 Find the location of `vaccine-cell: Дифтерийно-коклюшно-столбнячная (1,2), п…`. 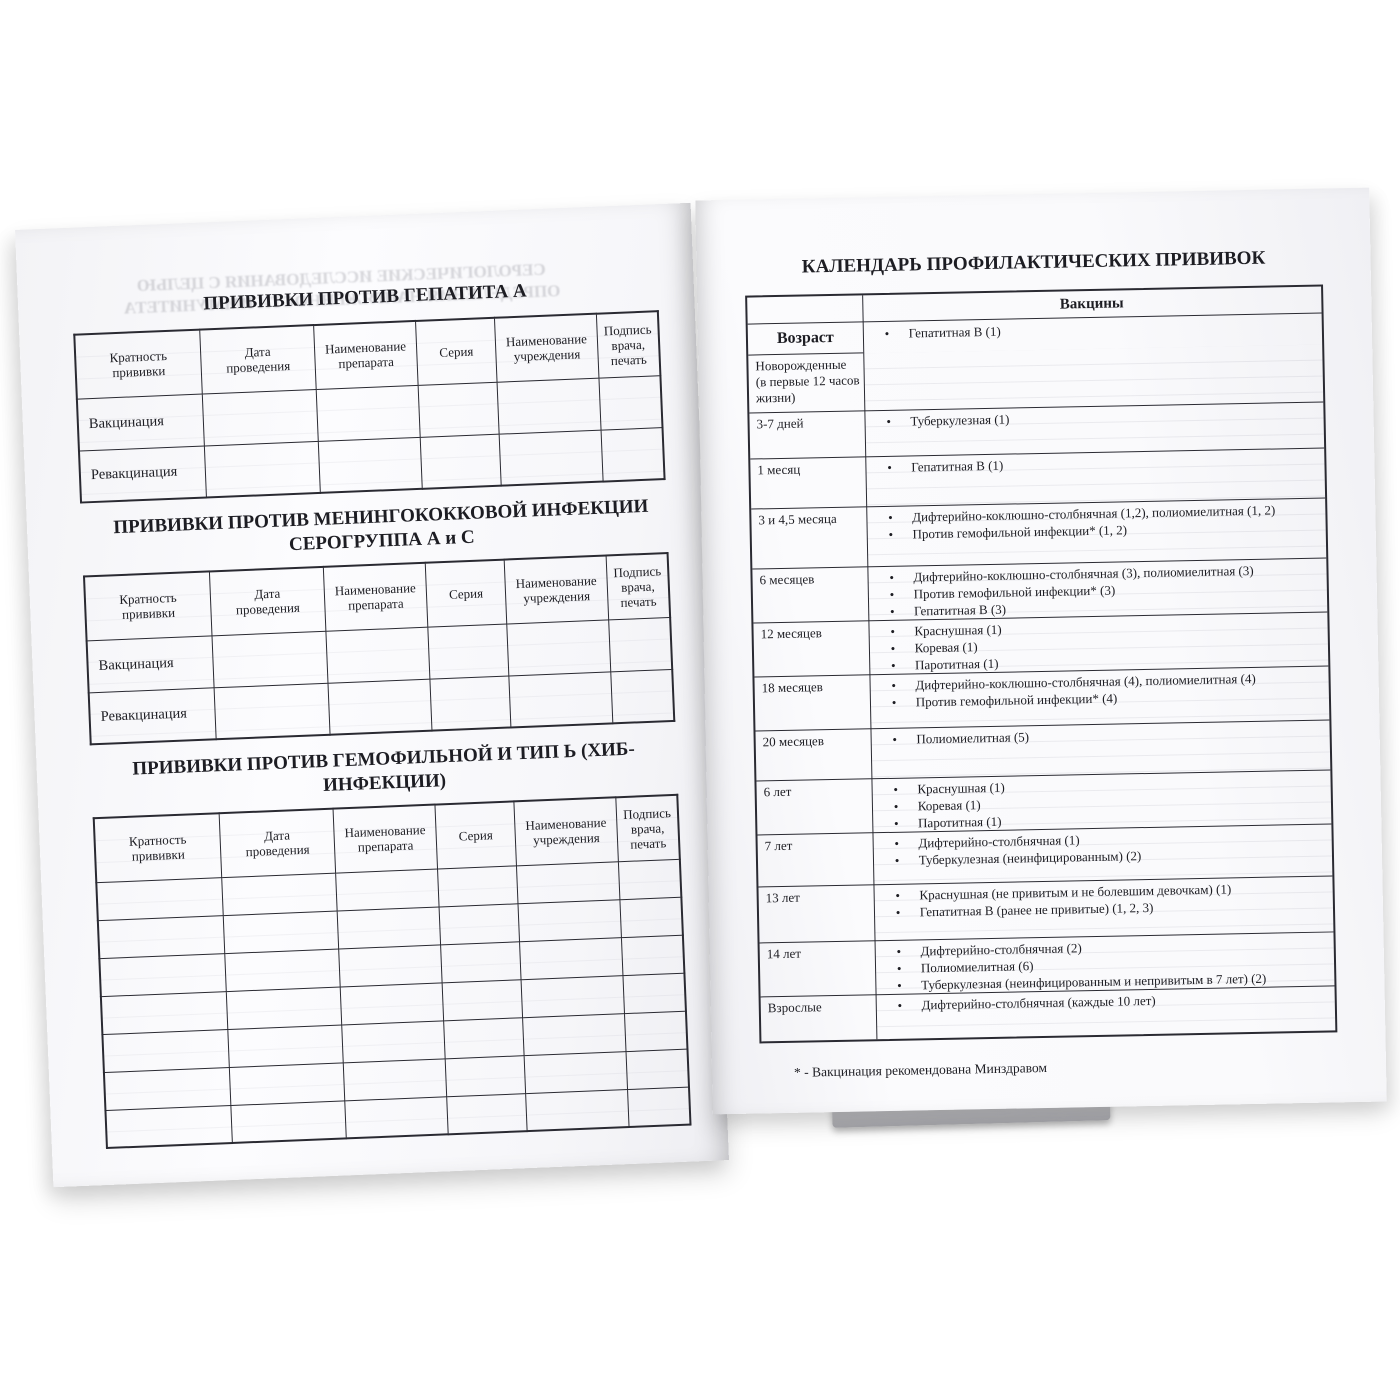

vaccine-cell: Дифтерийно-коклюшно-столбнячная (1,2), п… is located at coordinates (1096, 532).